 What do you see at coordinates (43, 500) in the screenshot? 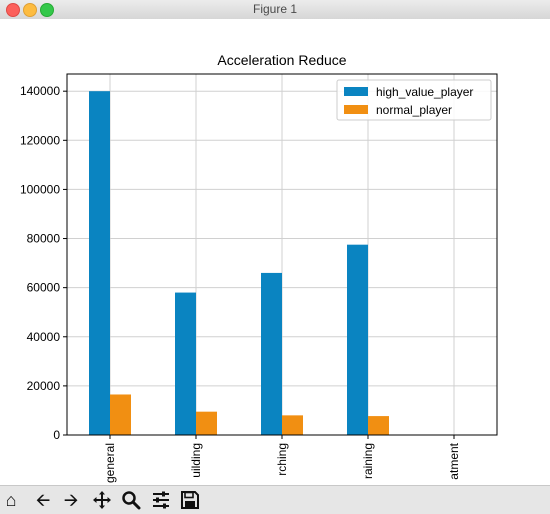
I see `back-arrow-icon: 🡨` at bounding box center [43, 500].